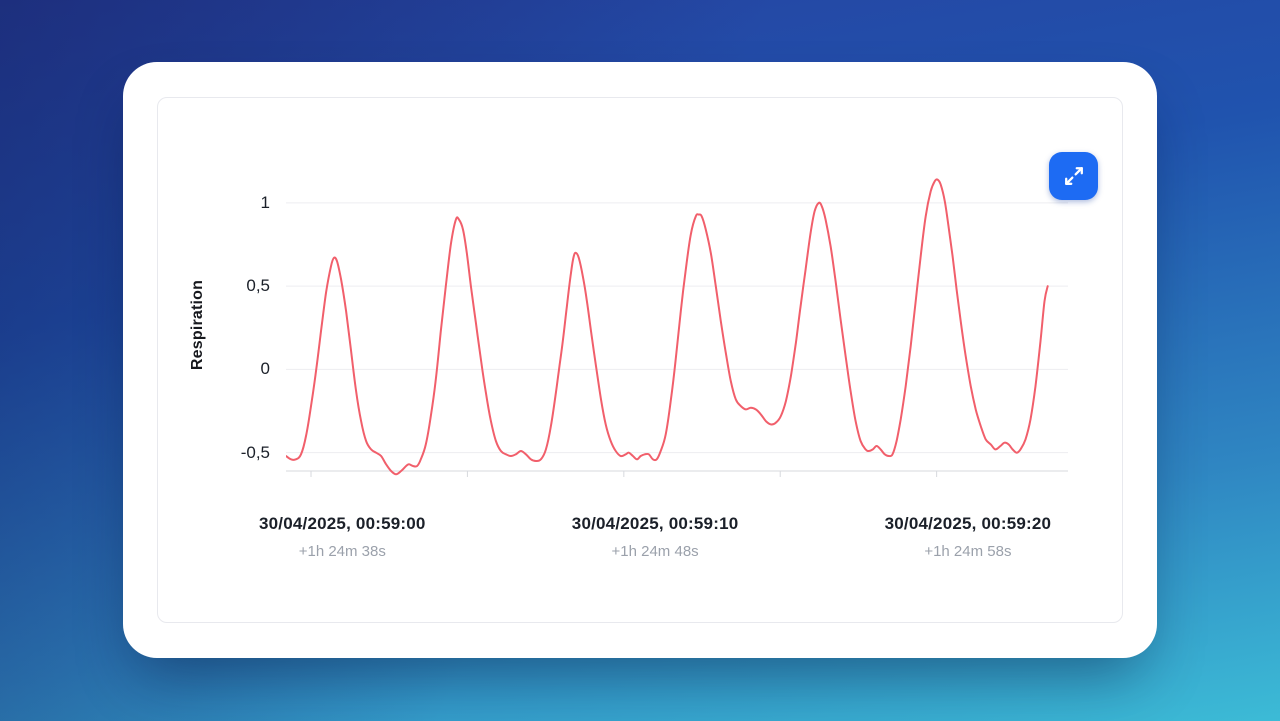 The height and width of the screenshot is (721, 1280). I want to click on x-tick-label-group: 30/04/2025, 00:59:00 +1h 24m 38s, so click(342, 537).